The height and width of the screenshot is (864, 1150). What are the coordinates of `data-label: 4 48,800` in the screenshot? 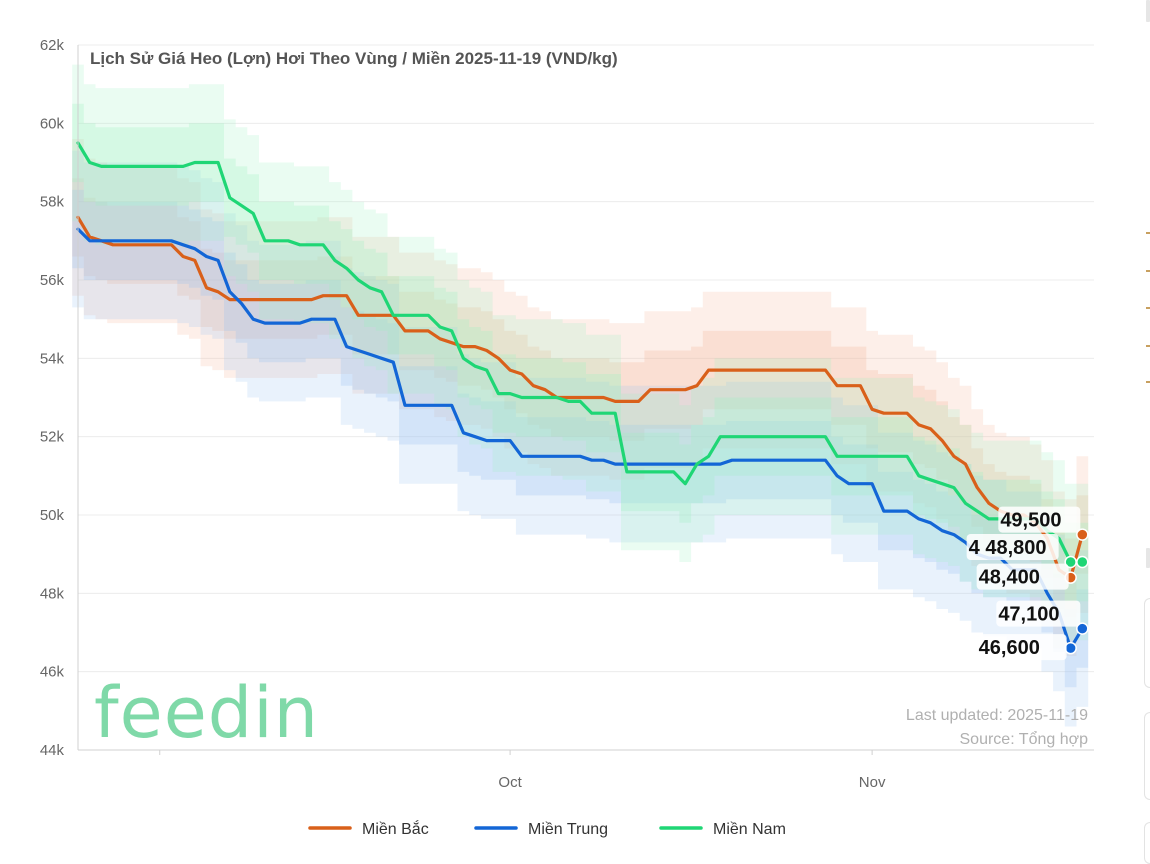 It's located at (1008, 548).